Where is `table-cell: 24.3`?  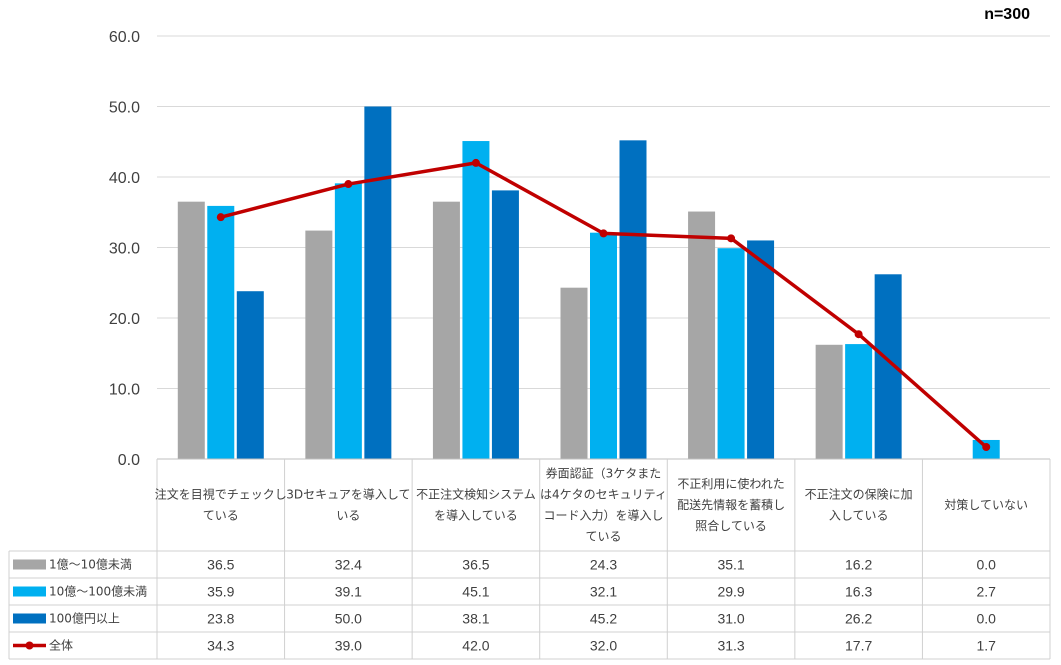
table-cell: 24.3 is located at coordinates (603, 565).